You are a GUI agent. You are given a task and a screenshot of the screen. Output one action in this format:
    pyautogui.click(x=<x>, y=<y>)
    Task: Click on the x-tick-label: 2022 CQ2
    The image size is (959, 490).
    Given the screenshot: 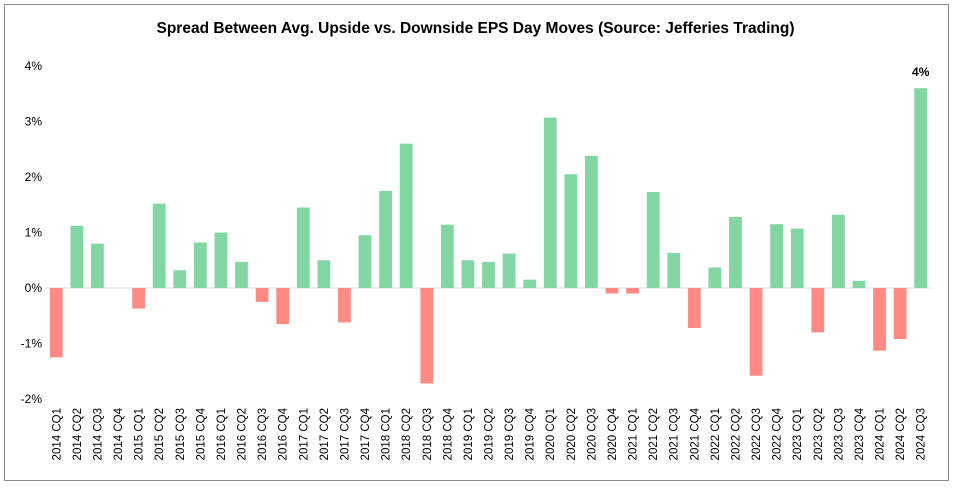 What is the action you would take?
    pyautogui.click(x=736, y=434)
    